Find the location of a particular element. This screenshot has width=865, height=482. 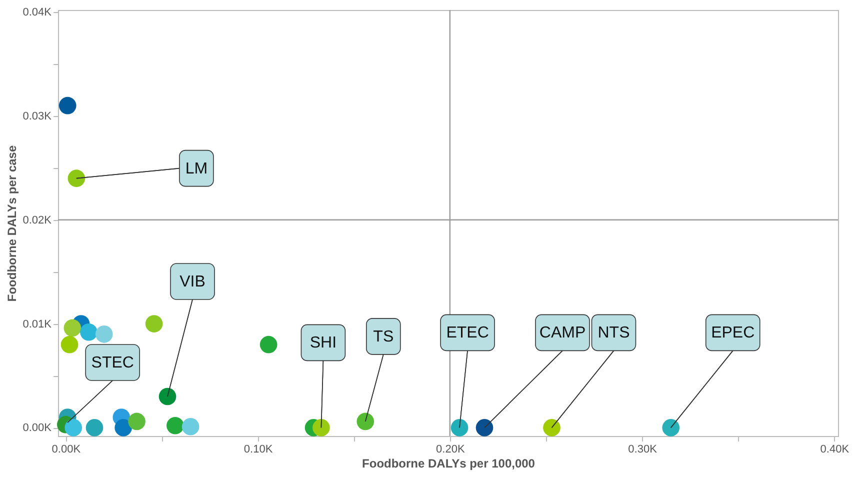

x-axis-title: Foodborne DALYs per 100,000 is located at coordinates (449, 463).